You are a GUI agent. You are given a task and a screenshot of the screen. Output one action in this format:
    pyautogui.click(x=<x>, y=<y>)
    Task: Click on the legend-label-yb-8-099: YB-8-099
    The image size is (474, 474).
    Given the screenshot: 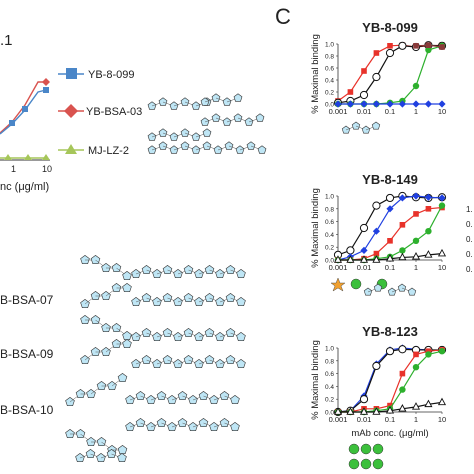 What is the action you would take?
    pyautogui.click(x=111, y=75)
    